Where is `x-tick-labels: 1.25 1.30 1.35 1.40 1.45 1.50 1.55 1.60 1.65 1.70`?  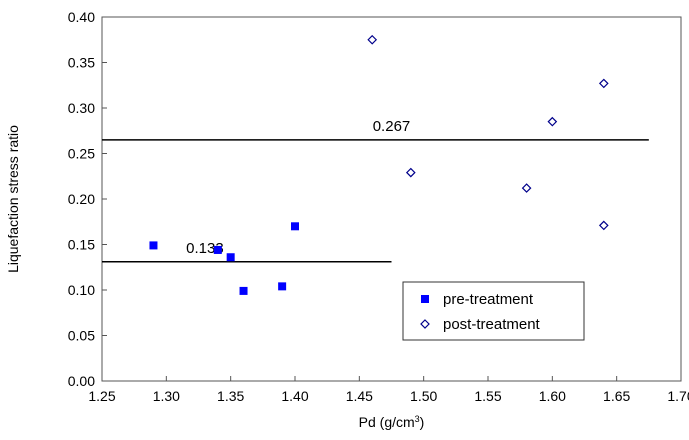
x-tick-labels: 1.25 1.30 1.35 1.40 1.45 1.50 1.55 1.60 1.65 1.70 is located at coordinates (388, 396).